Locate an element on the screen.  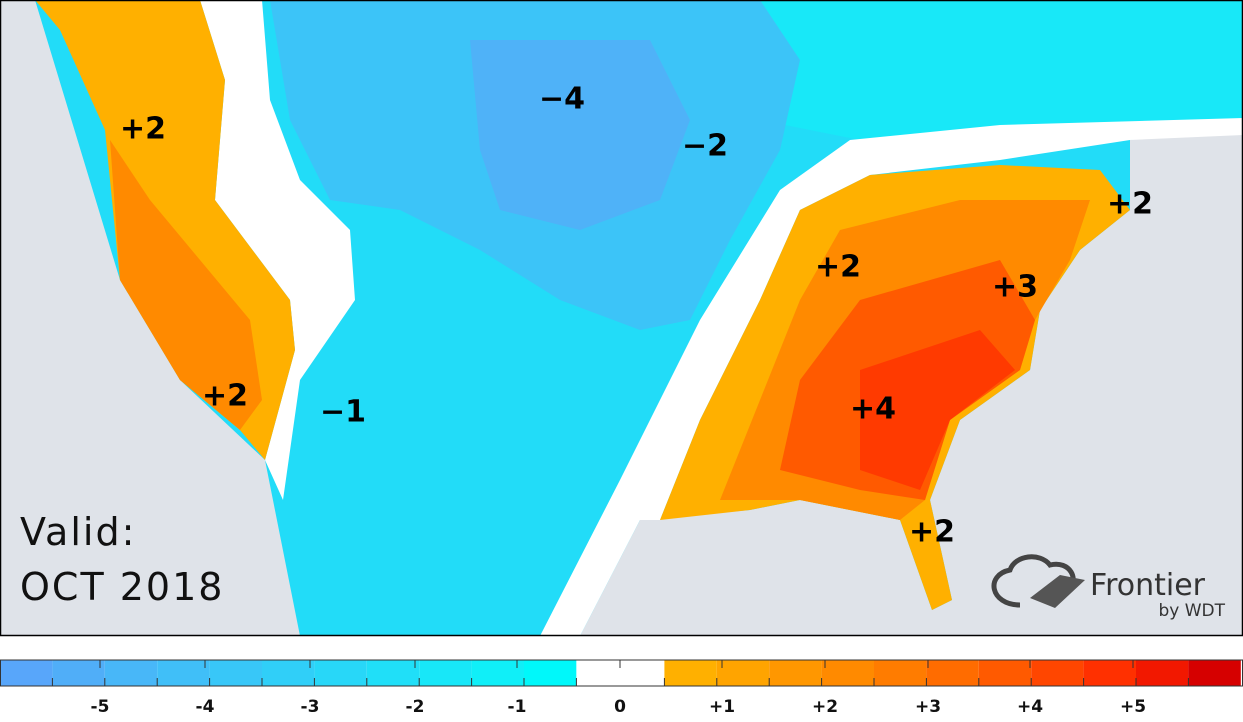
legend-label: -2 is located at coordinates (415, 707).